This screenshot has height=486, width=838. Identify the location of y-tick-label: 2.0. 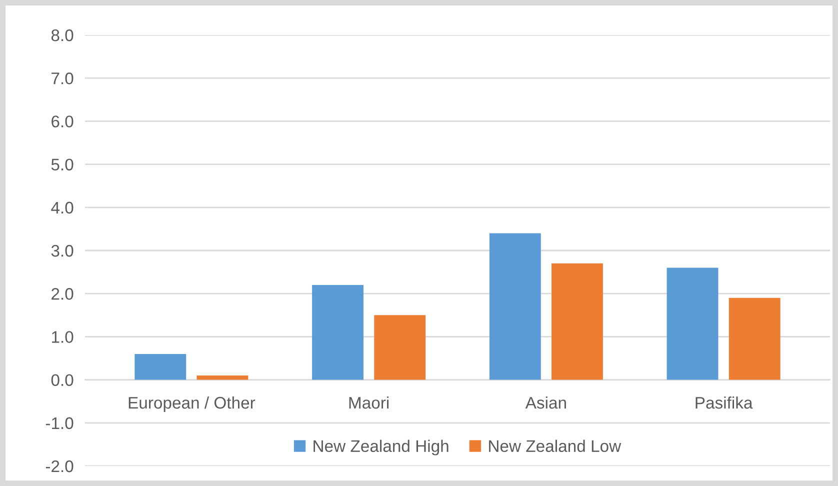
(63, 294).